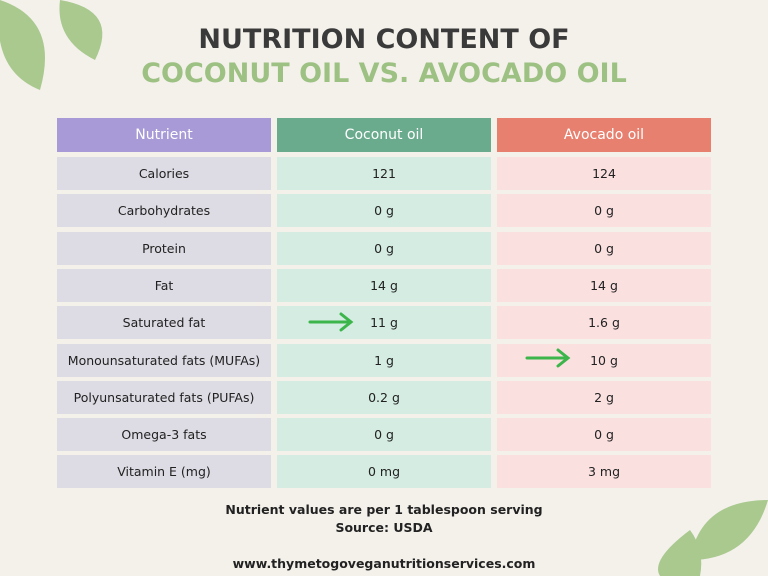 This screenshot has height=576, width=768. I want to click on column-header: Coconut oil, so click(384, 135).